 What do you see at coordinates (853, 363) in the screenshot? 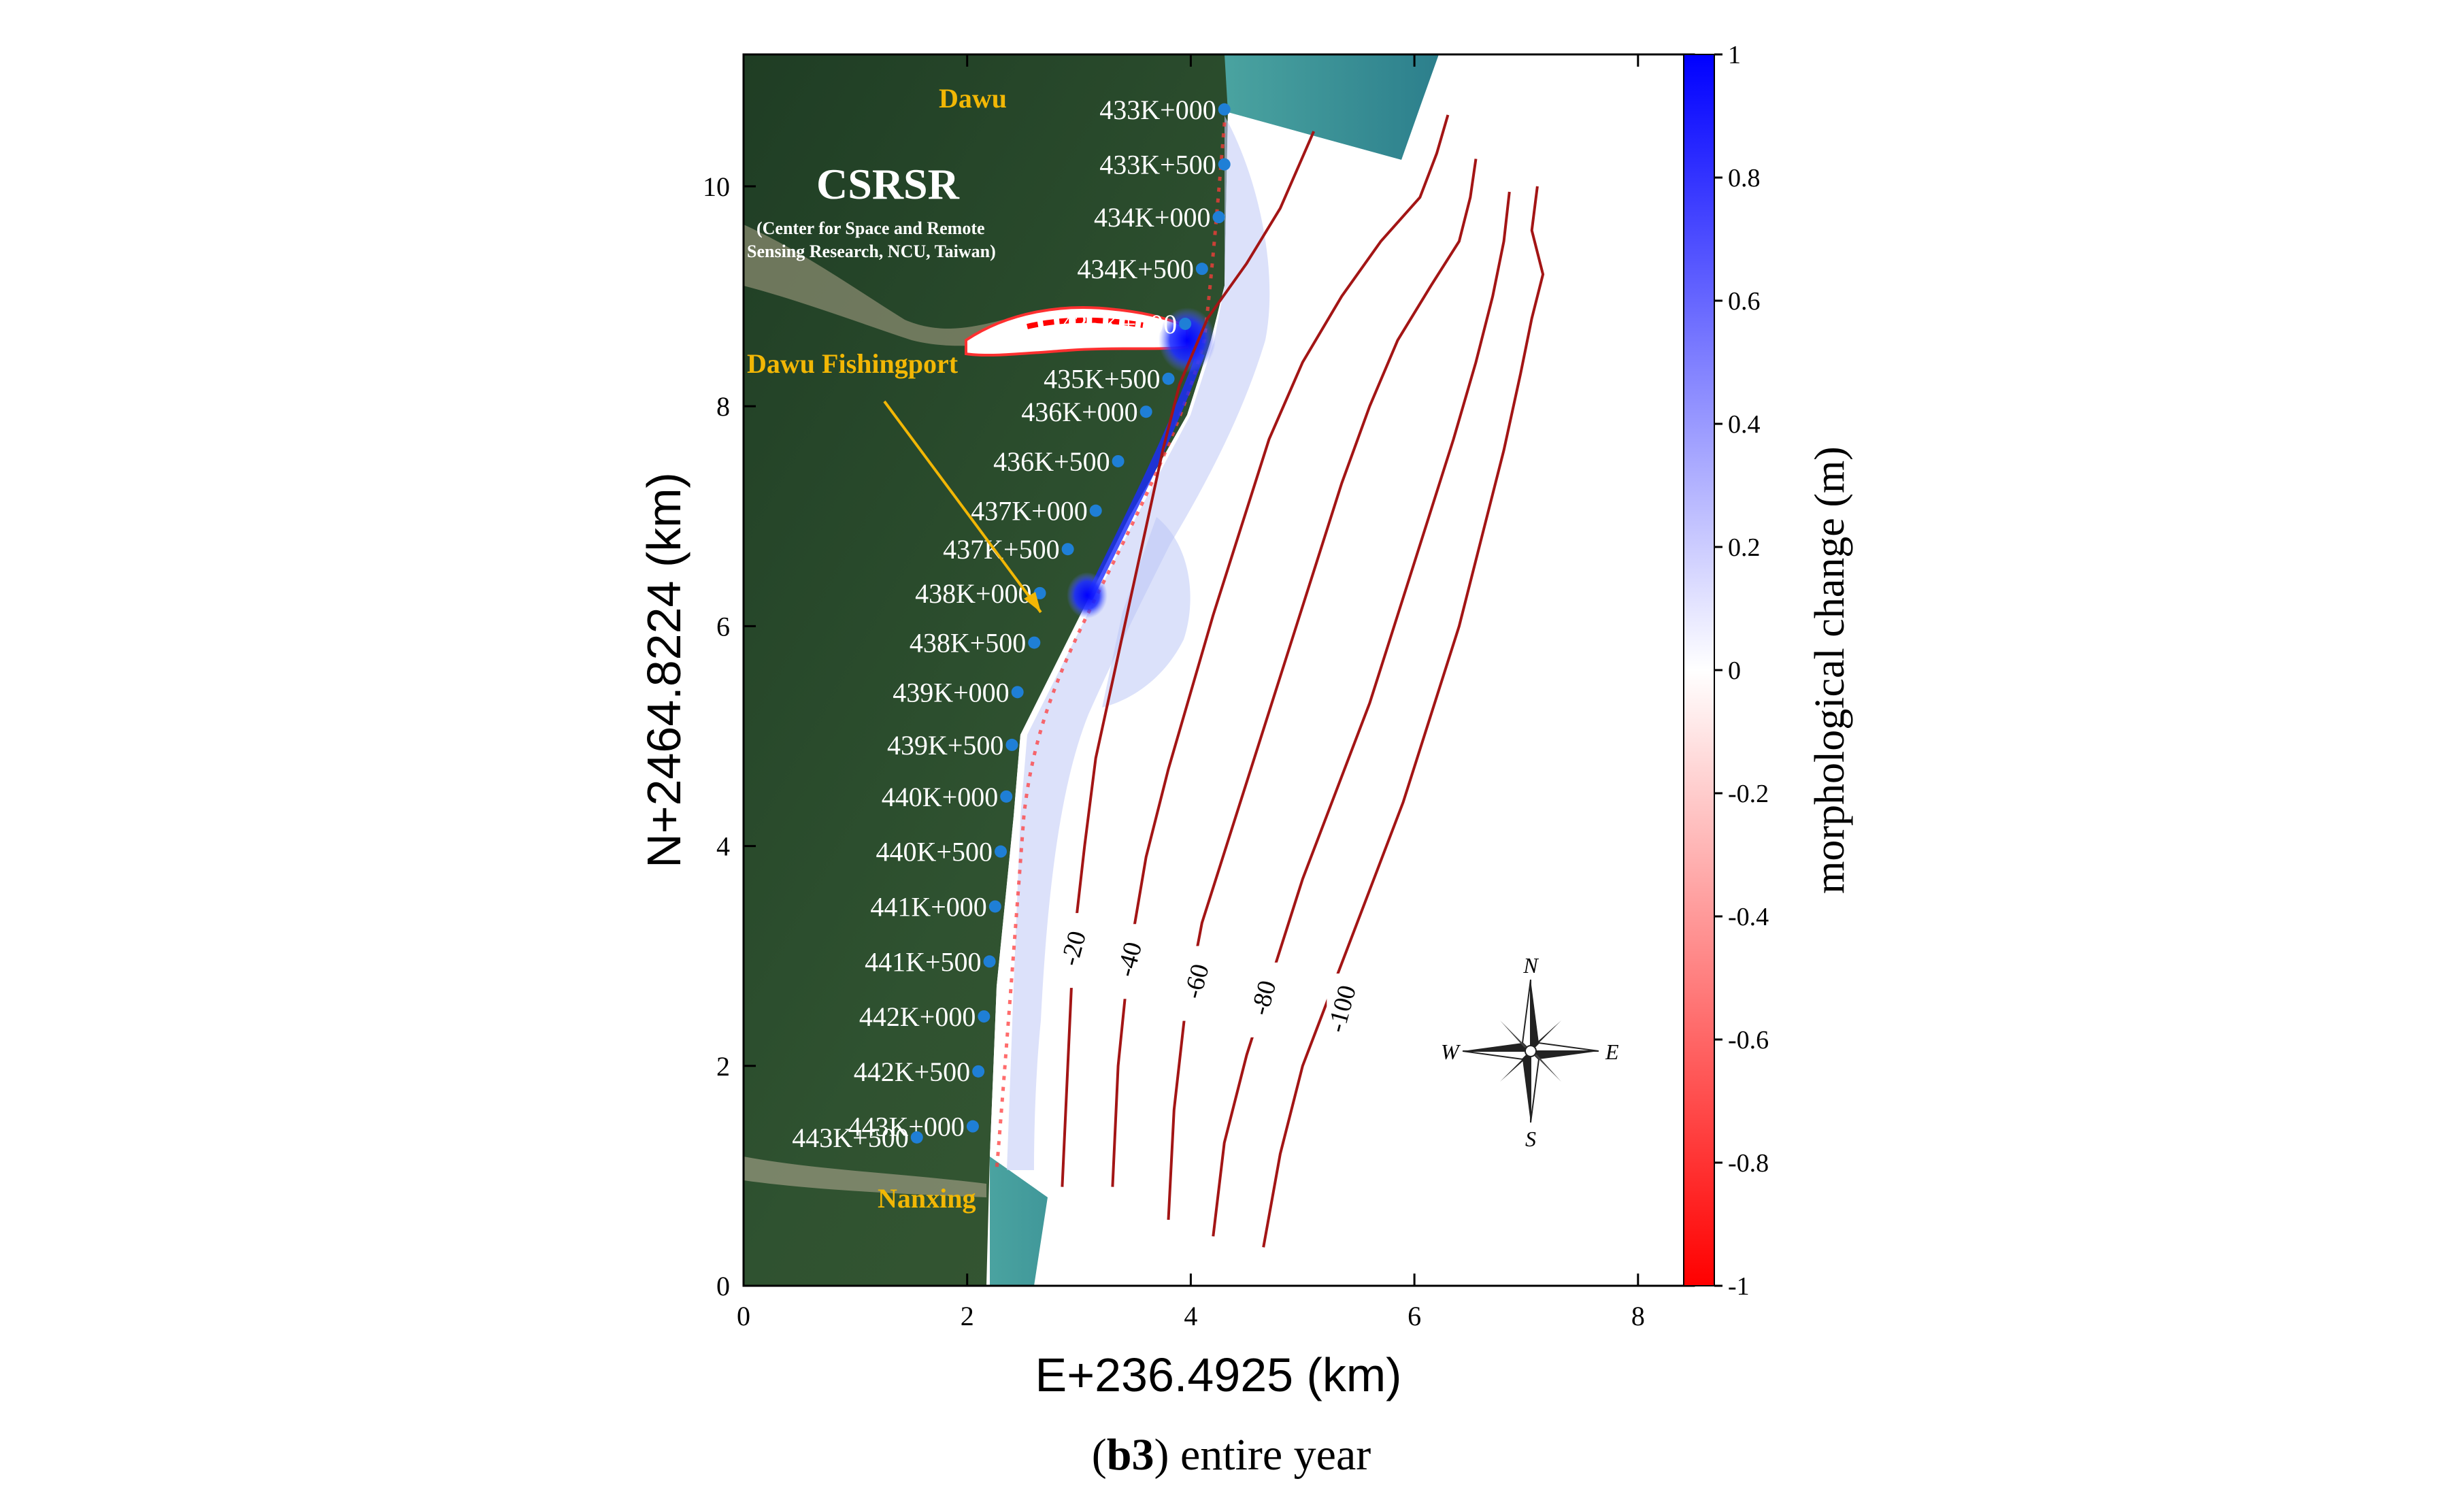
I see `place-label-fishingport: Dawu Fishingport` at bounding box center [853, 363].